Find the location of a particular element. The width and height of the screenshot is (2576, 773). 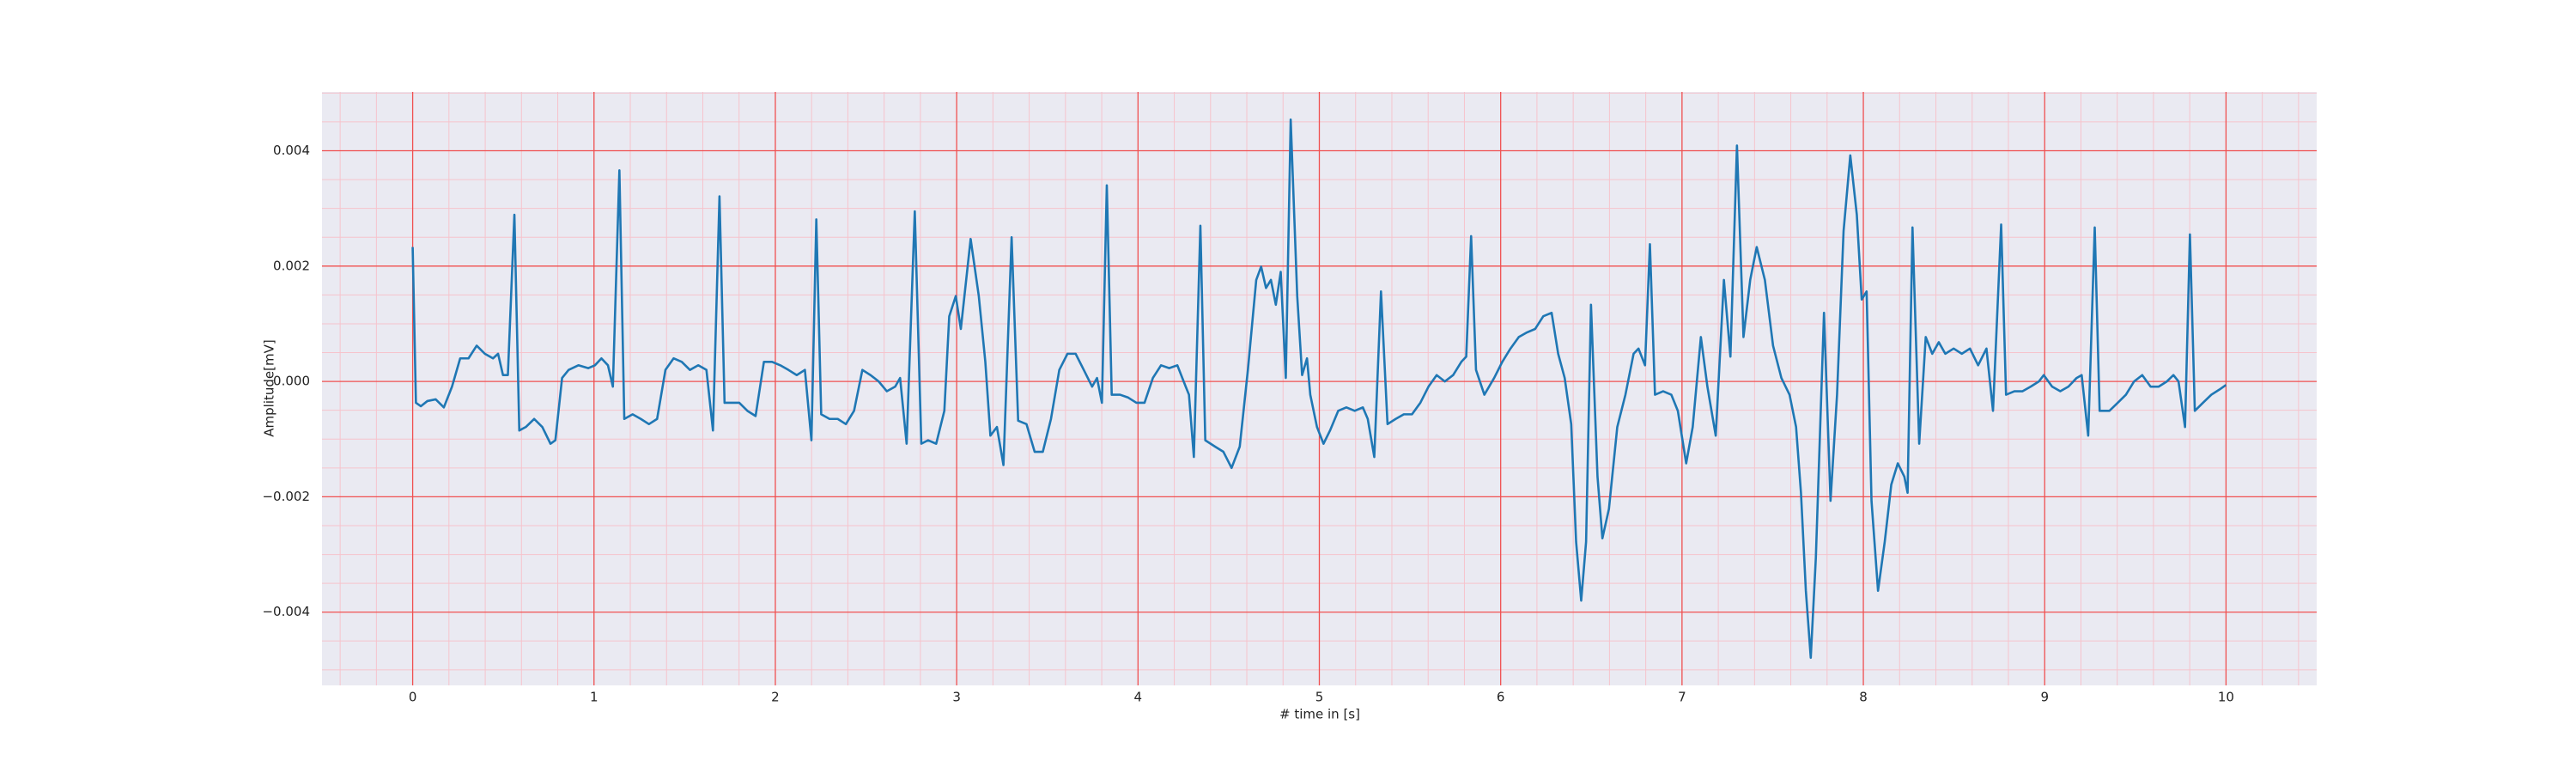

x-tick-label: 5 is located at coordinates (1319, 697).